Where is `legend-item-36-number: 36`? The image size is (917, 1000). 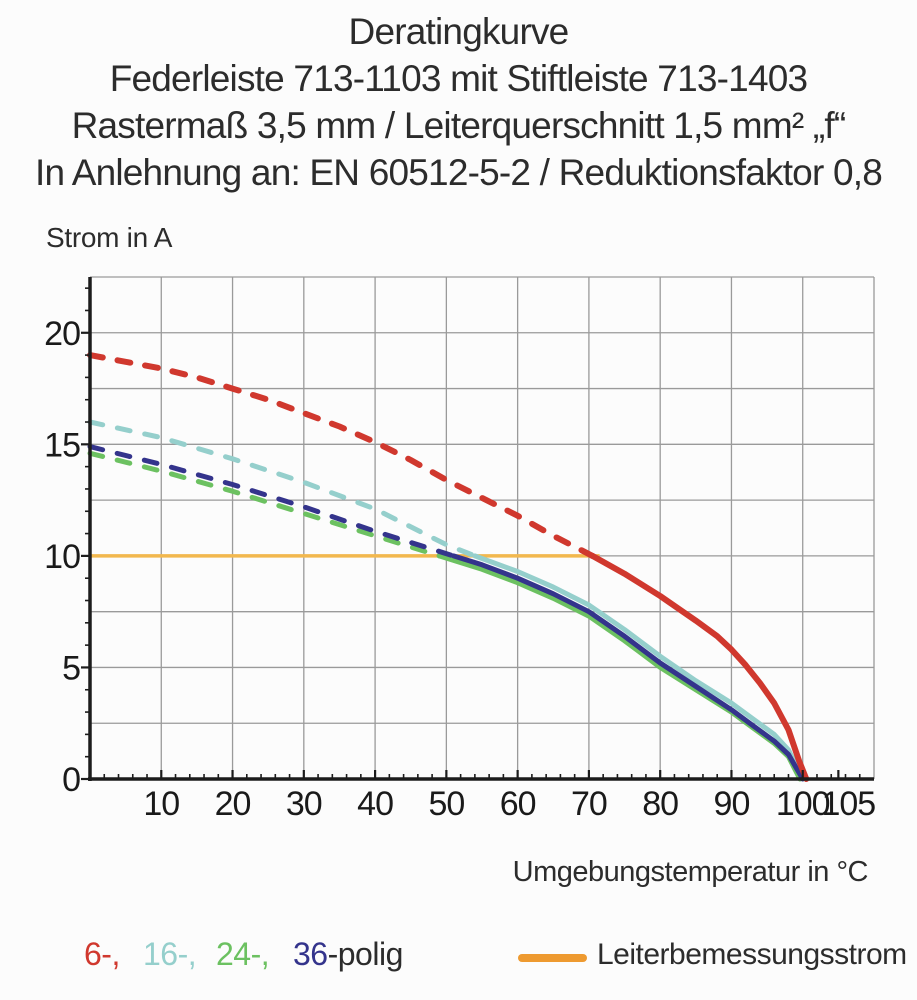
legend-item-36-number: 36 is located at coordinates (310, 954).